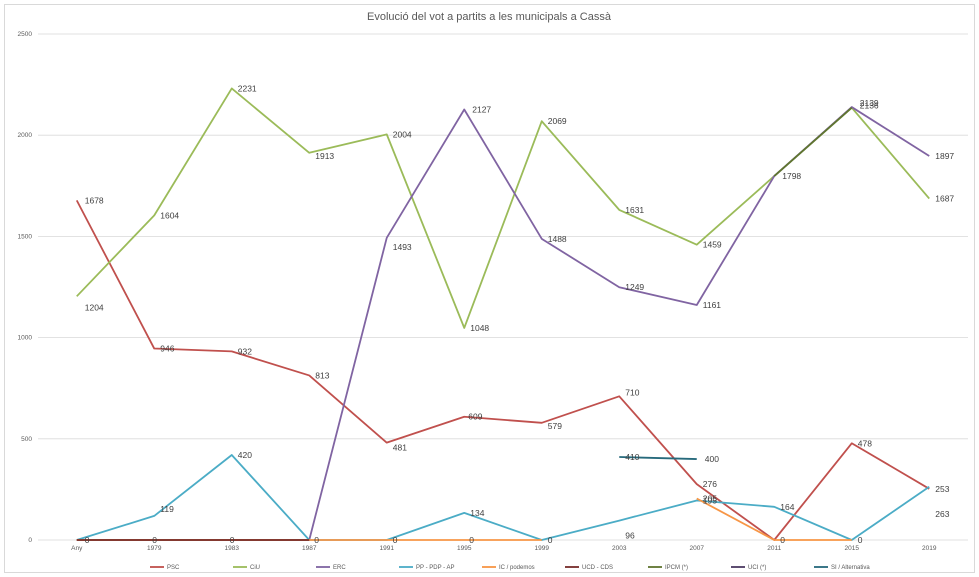 The width and height of the screenshot is (979, 577). What do you see at coordinates (757, 568) in the screenshot?
I see `legend-label: UCI (*)` at bounding box center [757, 568].